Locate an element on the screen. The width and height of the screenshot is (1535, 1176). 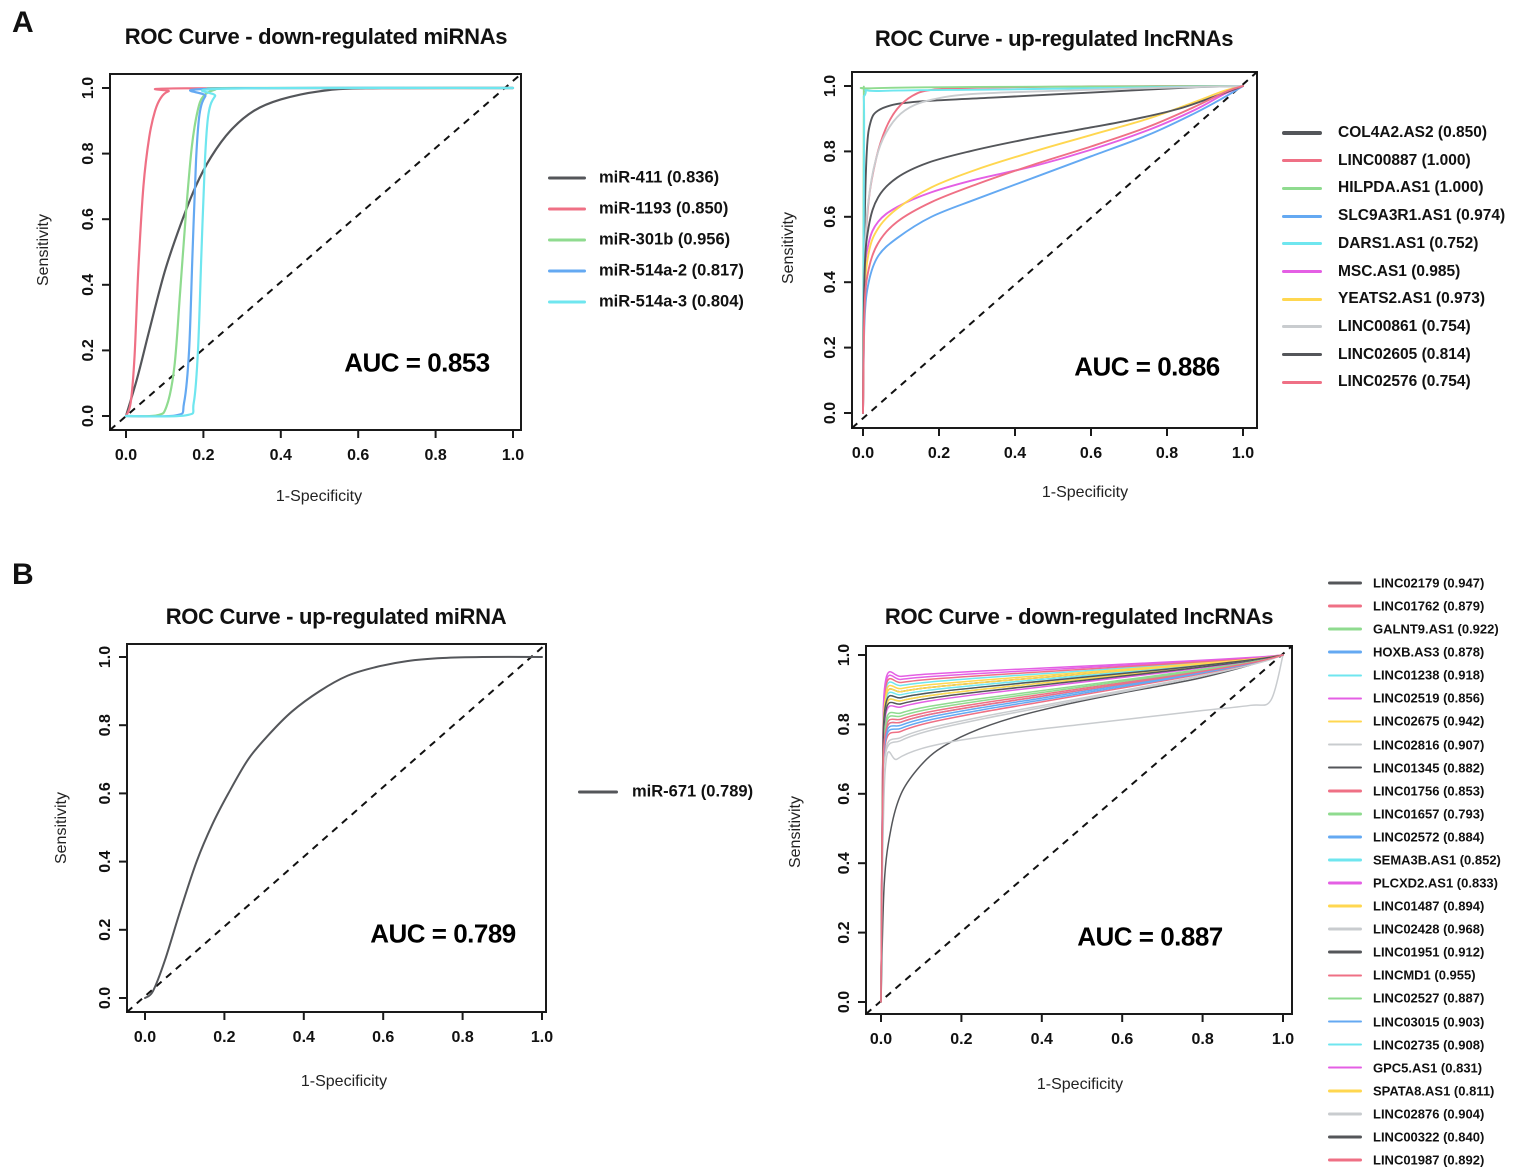
plot-roc-up-lncrnas: 0.0 0.0 0.2 0.2 0.4 0.4 0.6 0.6 0.8 0.8 1.0 1.0 is located at coordinates (1040, 266).